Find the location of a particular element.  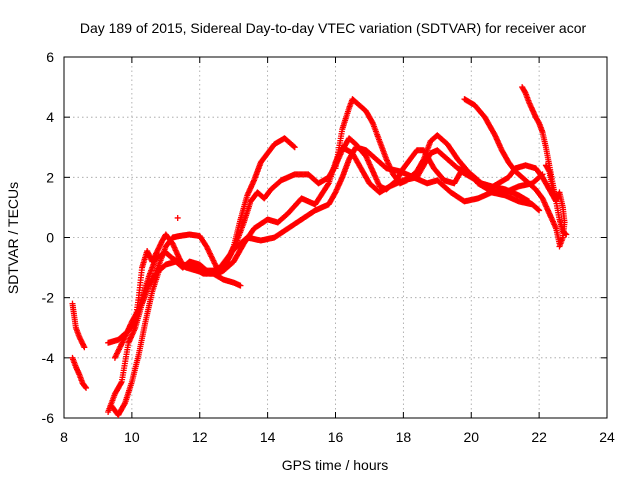

y-tick-label: 0 is located at coordinates (50, 238).